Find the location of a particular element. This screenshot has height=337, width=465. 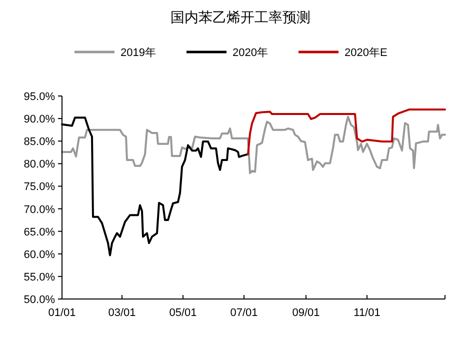

y-tick-label: 80.0% is located at coordinates (40, 164).